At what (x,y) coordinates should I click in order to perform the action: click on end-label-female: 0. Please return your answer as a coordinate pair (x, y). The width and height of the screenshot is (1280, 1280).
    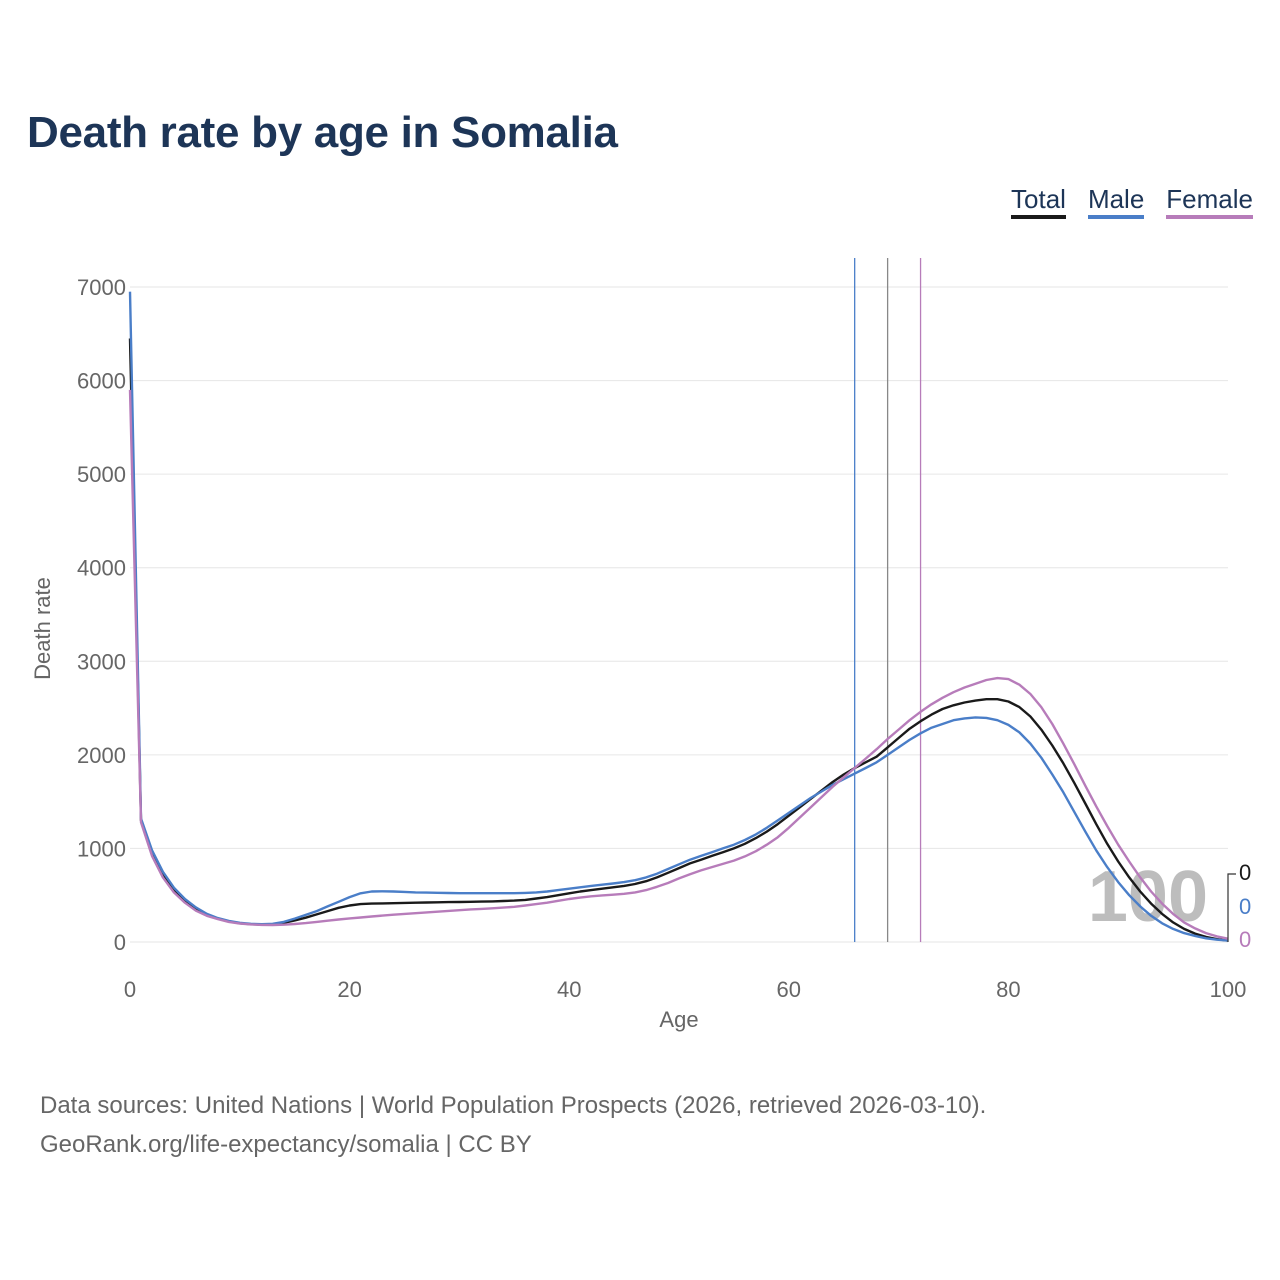
    Looking at the image, I should click on (1245, 939).